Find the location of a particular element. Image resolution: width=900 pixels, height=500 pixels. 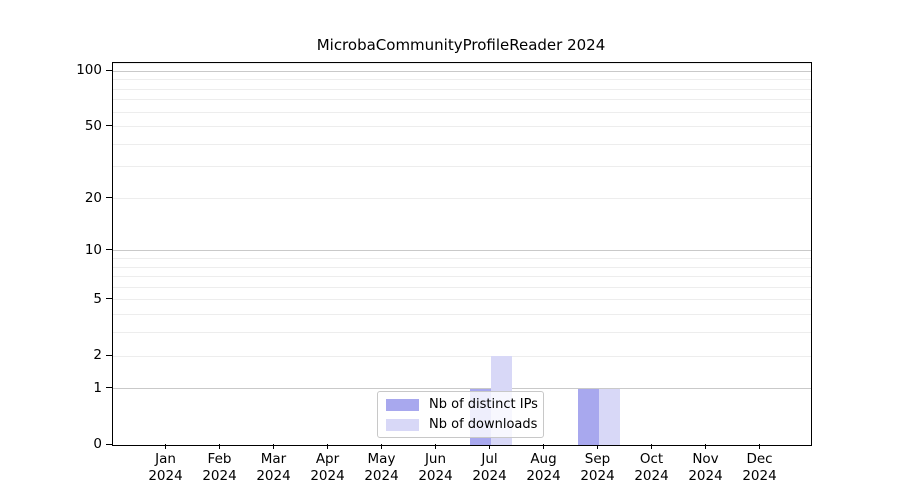

x-tick-month: Nov is located at coordinates (705, 459).